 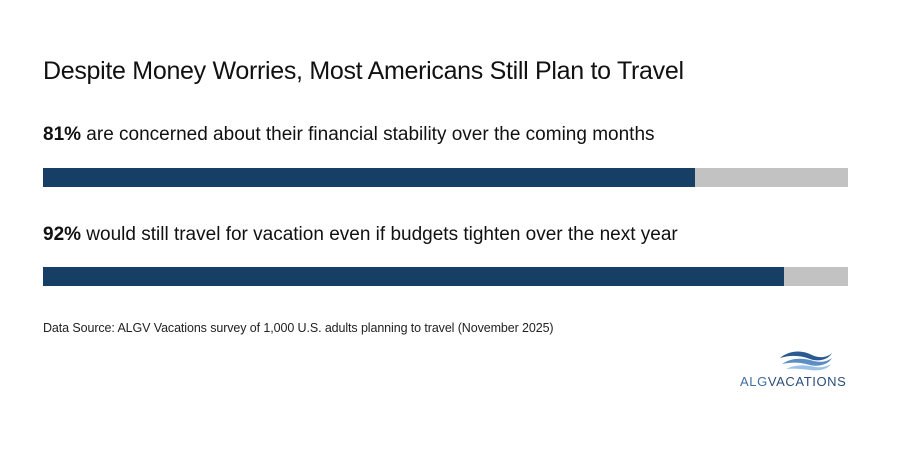 I want to click on company-logo: ALGVACATIONS, so click(x=805, y=371).